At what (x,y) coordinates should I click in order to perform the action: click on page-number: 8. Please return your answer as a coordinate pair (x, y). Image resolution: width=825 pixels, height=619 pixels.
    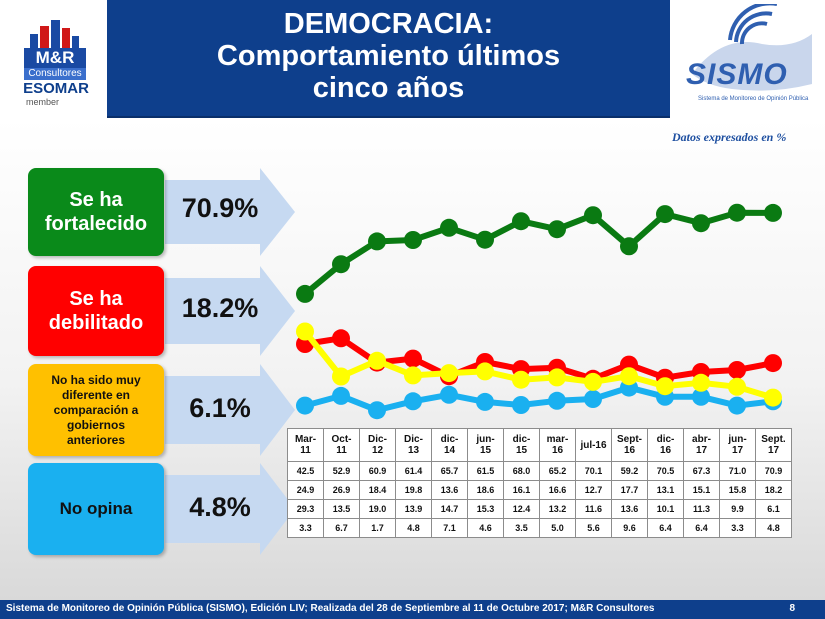
    Looking at the image, I should click on (792, 608).